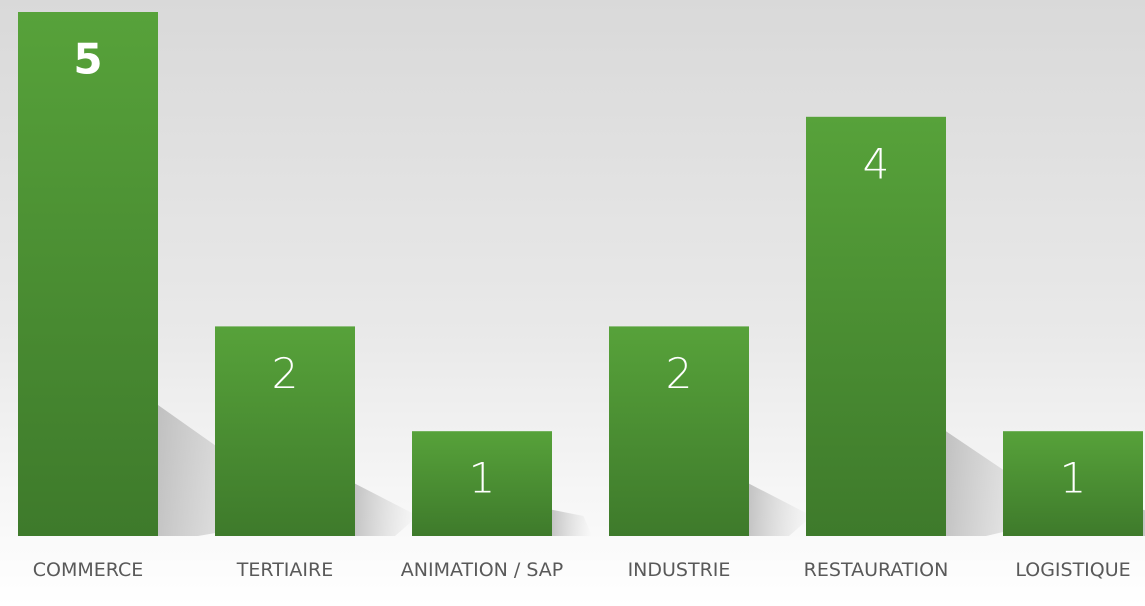 The width and height of the screenshot is (1145, 606). Describe the element at coordinates (1073, 570) in the screenshot. I see `category-label: LOGISTIQUE` at that location.